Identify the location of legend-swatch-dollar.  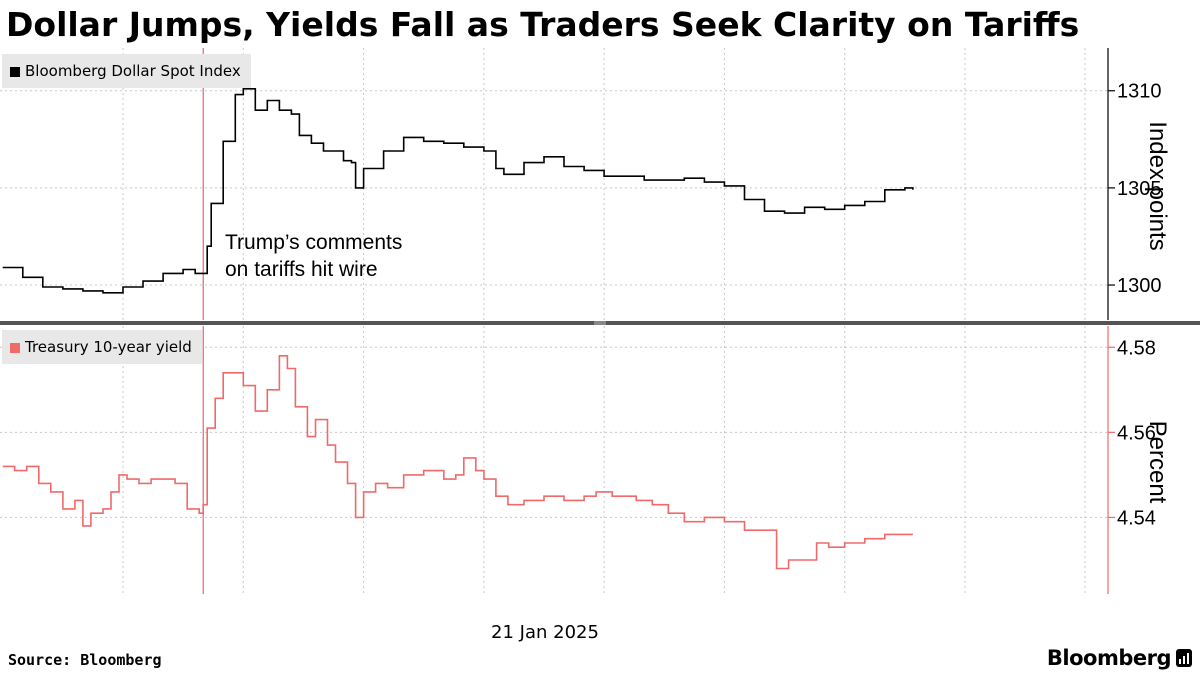
(15, 72).